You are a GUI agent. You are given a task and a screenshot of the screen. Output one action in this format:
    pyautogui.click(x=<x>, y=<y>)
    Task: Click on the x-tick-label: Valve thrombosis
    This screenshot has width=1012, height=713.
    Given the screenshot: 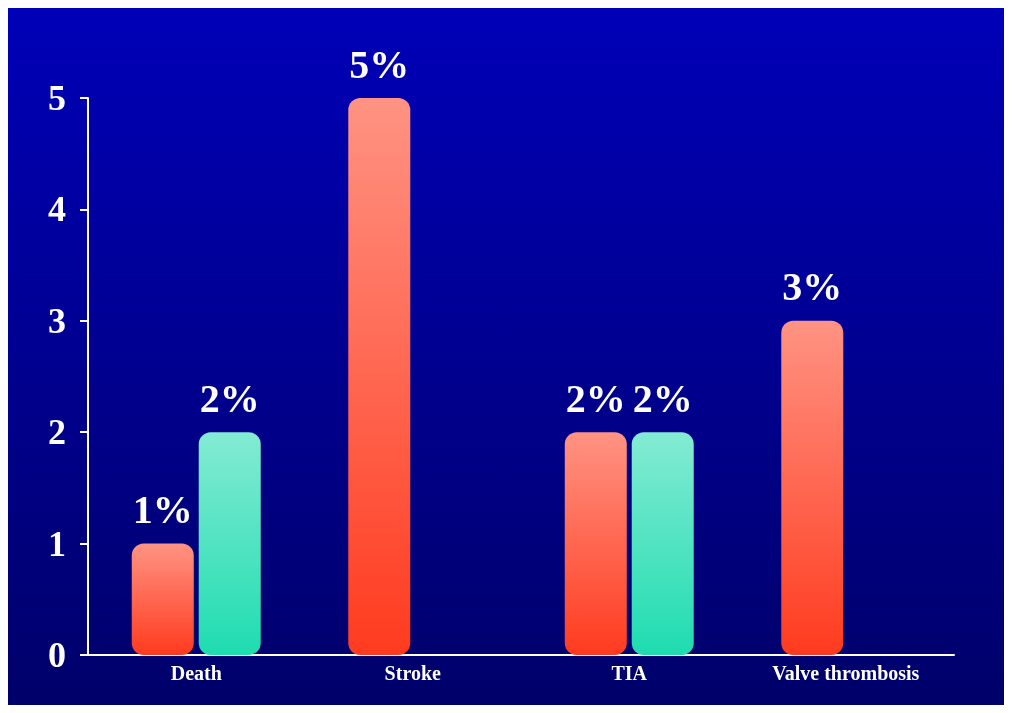 What is the action you would take?
    pyautogui.click(x=846, y=673)
    